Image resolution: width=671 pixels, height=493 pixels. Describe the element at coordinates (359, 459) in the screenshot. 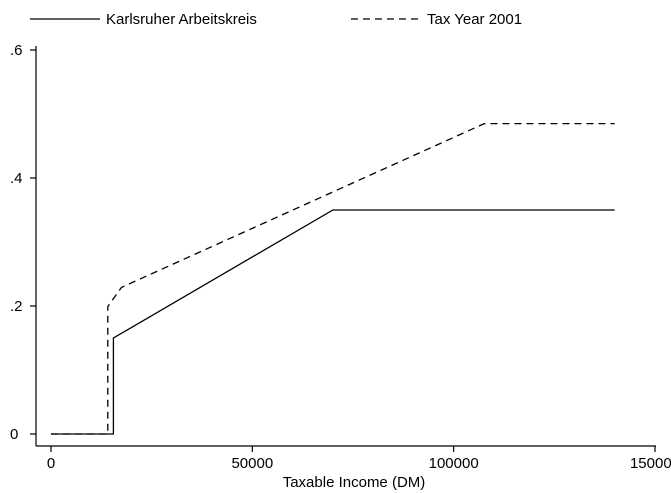

I see `x-ticks: 0 50000 100000 150000` at that location.